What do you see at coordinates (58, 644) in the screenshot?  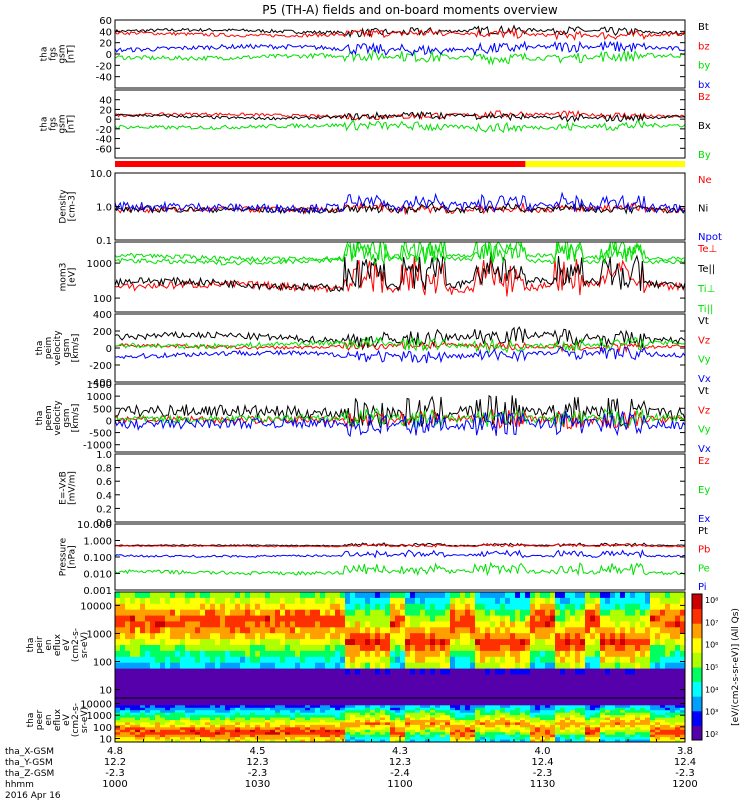 I see `ylabel-line: eflux` at bounding box center [58, 644].